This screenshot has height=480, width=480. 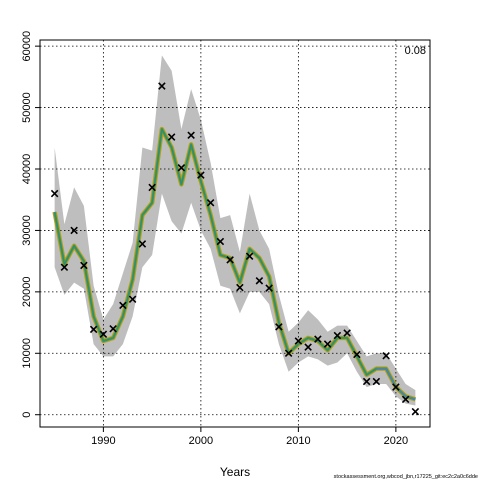 What do you see at coordinates (298, 441) in the screenshot?
I see `x-tick-label: 2010` at bounding box center [298, 441].